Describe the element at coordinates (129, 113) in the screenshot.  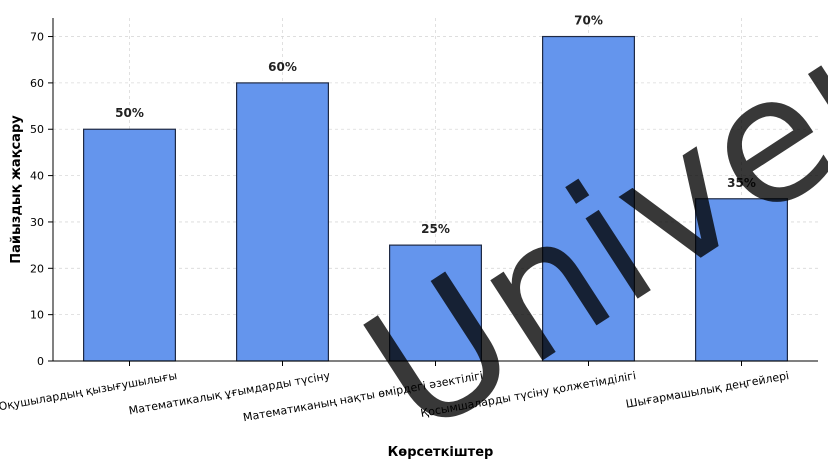
I see `bar-value-label: 50%` at that location.